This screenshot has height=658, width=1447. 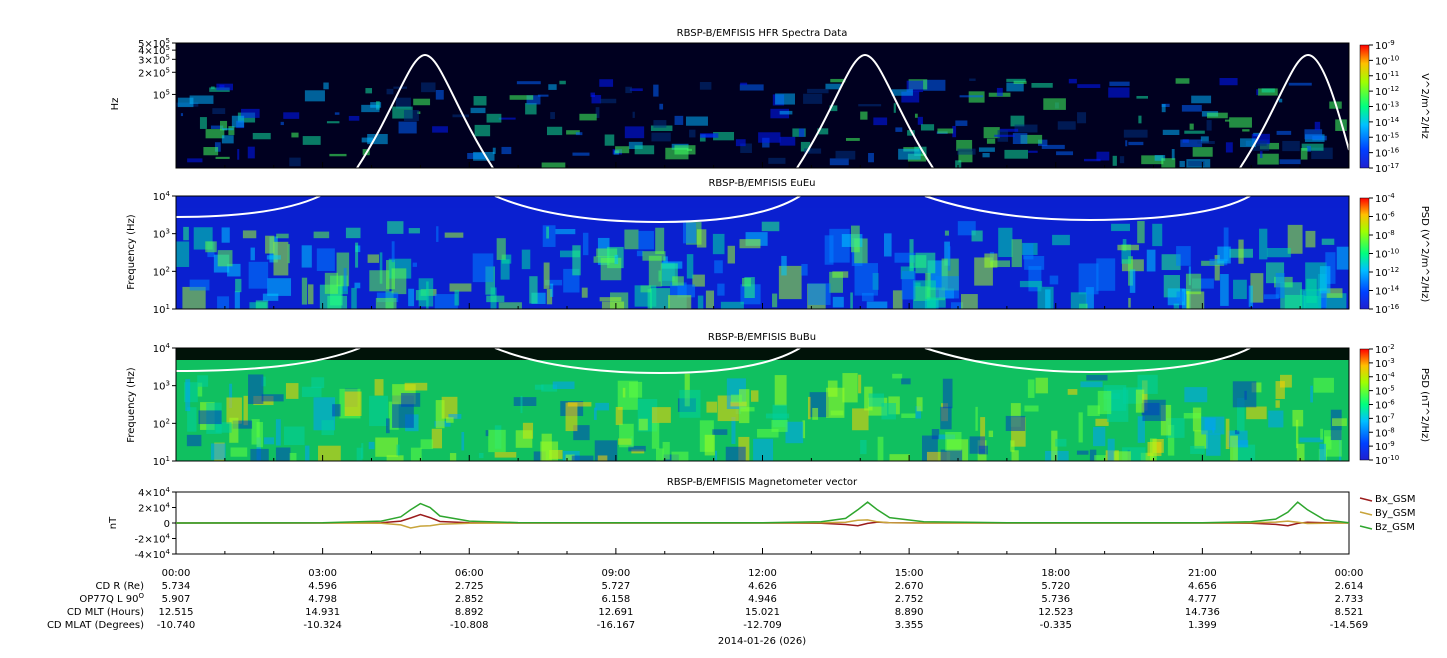 What do you see at coordinates (1055, 599) in the screenshot?
I see `ephemeris-value: 5.736` at bounding box center [1055, 599].